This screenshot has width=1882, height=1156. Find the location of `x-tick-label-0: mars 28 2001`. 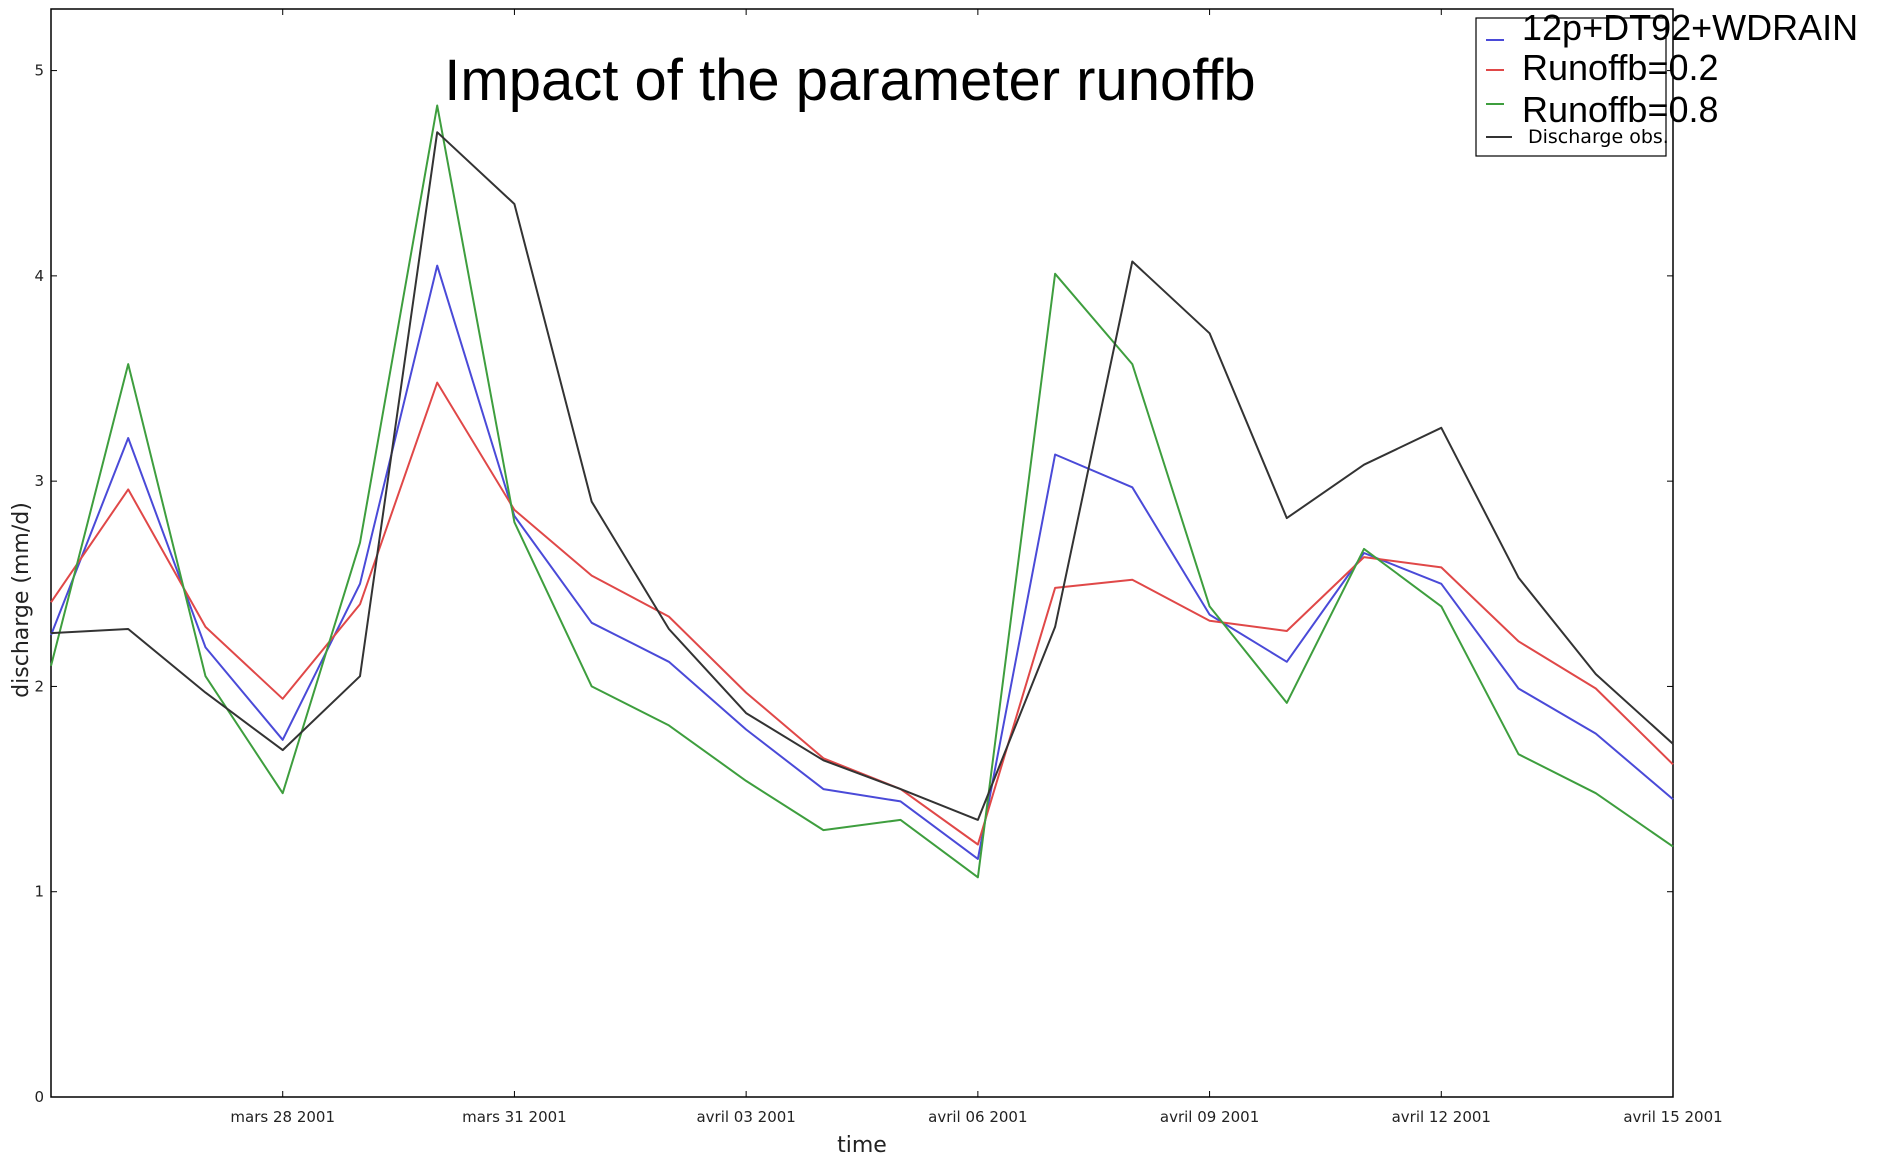

x-tick-label-0: mars 28 2001 is located at coordinates (282, 1117).